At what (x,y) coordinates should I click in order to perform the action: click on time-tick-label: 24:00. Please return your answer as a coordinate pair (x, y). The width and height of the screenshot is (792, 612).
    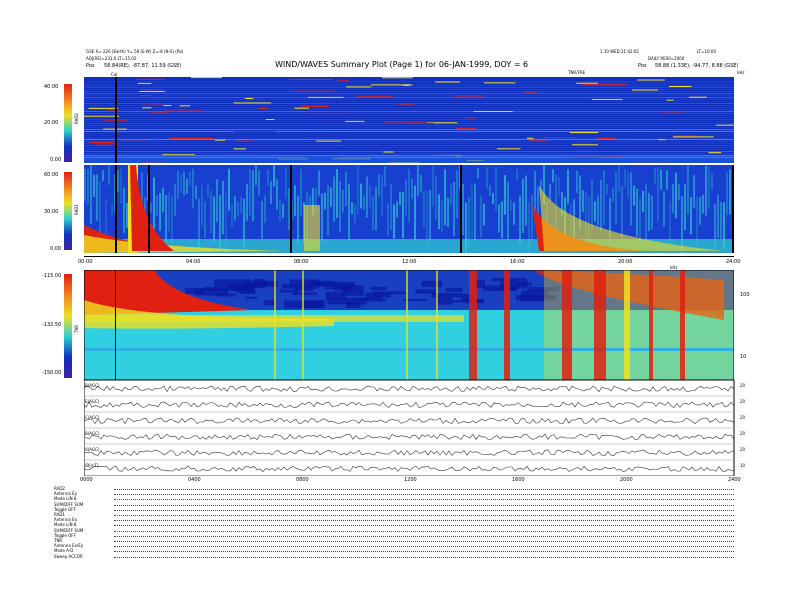
    Looking at the image, I should click on (733, 262).